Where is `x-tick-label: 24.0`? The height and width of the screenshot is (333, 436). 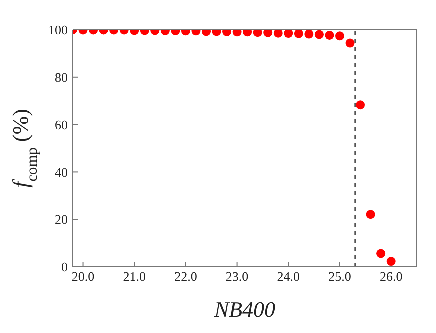
x-tick-label: 24.0 is located at coordinates (288, 276).